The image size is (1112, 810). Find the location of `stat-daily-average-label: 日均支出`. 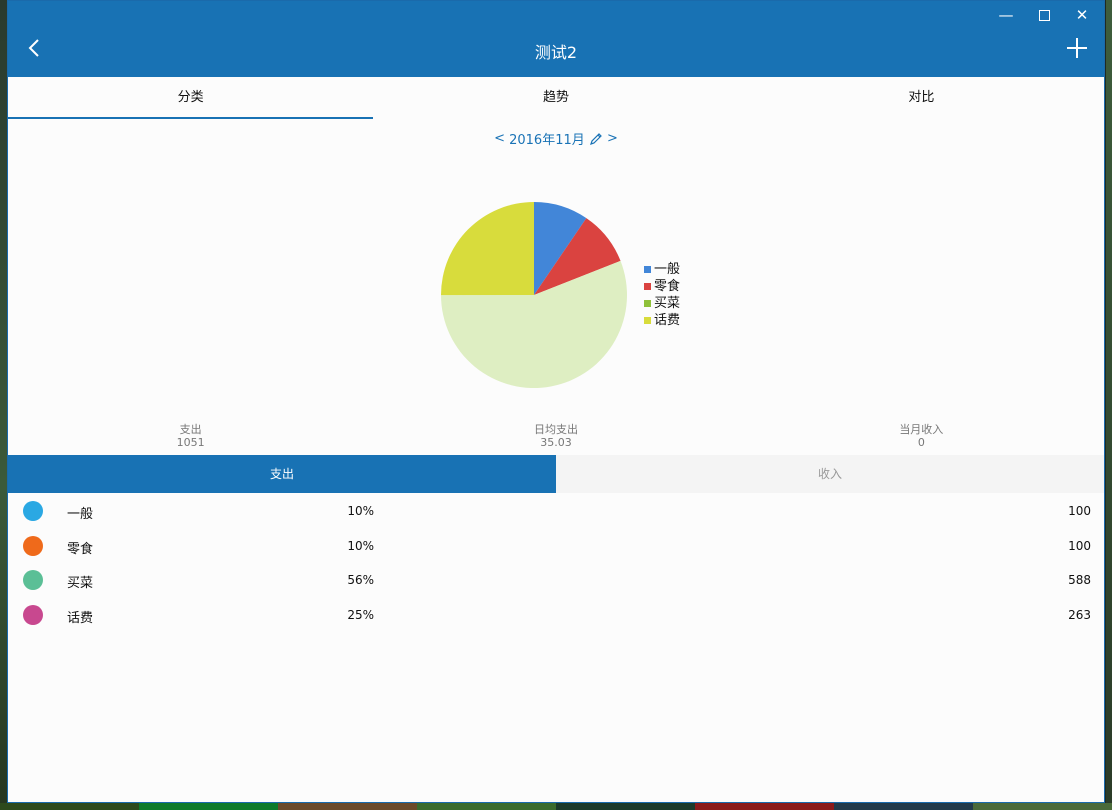

stat-daily-average-label: 日均支出 is located at coordinates (555, 429).